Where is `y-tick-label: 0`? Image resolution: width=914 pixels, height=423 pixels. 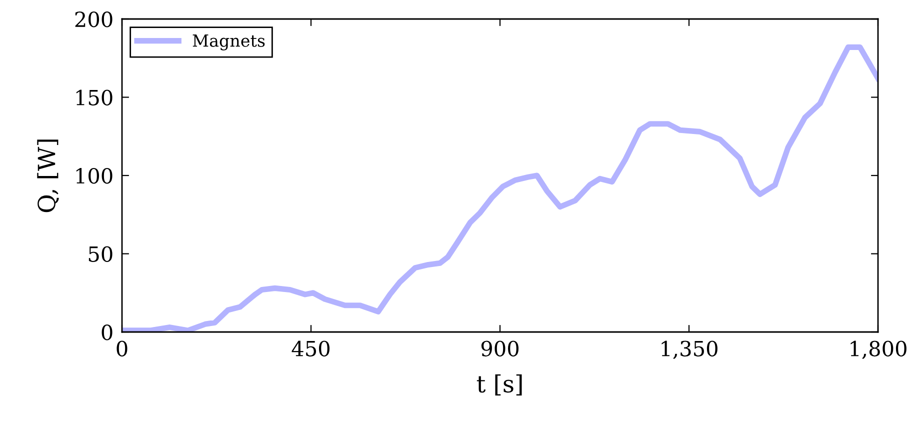 y-tick-label: 0 is located at coordinates (107, 332).